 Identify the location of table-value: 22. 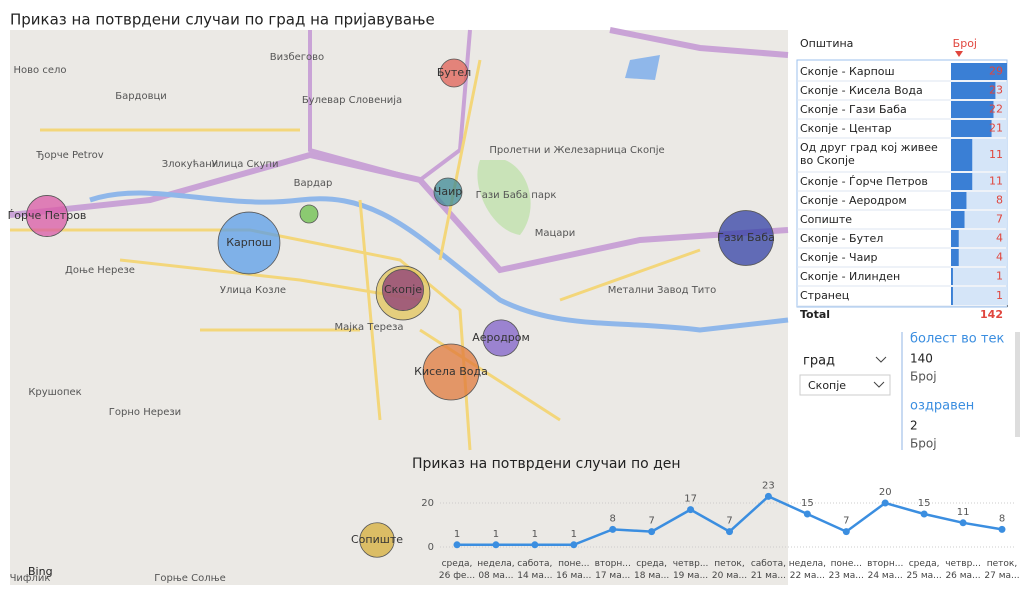
(996, 109).